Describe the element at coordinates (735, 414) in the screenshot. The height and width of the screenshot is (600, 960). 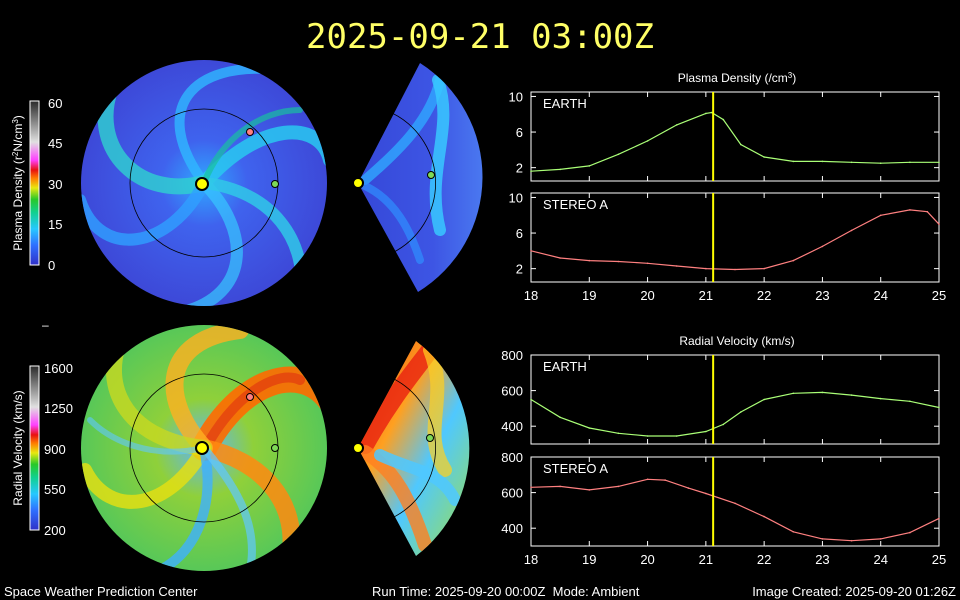
I see `earth-series-line` at that location.